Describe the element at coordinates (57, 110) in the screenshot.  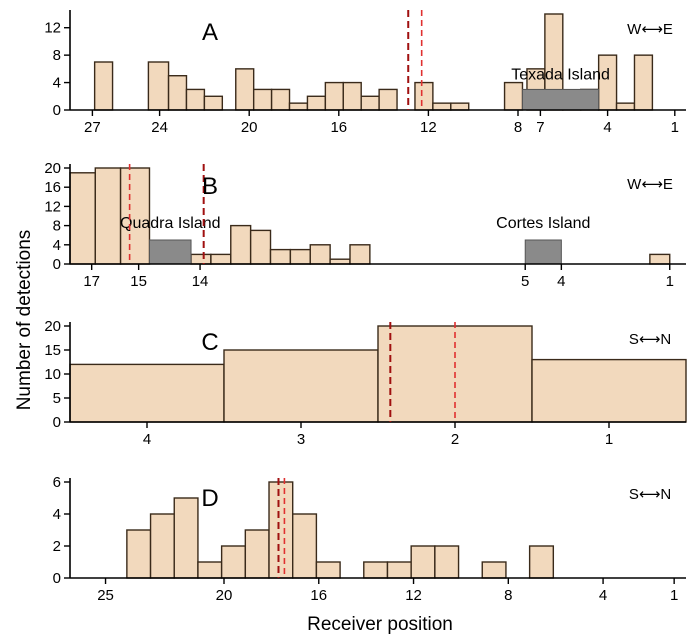
I see `panel-a-ytick-label-0: 0` at that location.